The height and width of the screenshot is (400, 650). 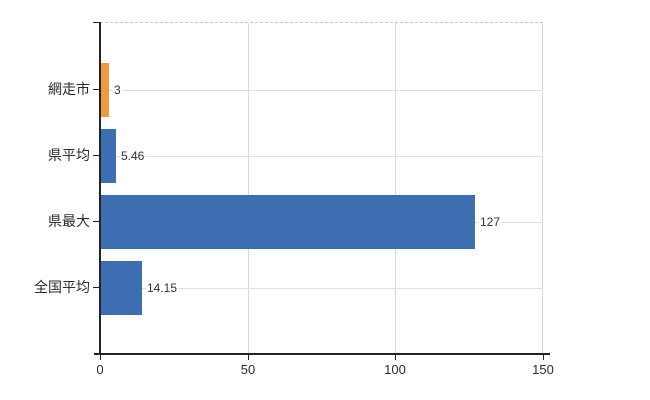 I want to click on y-axis, so click(x=100, y=188).